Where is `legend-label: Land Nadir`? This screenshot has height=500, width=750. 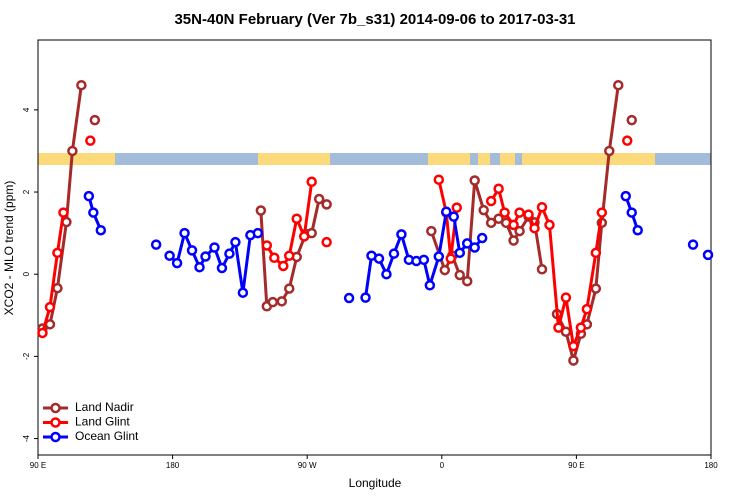
legend-label: Land Nadir is located at coordinates (104, 407).